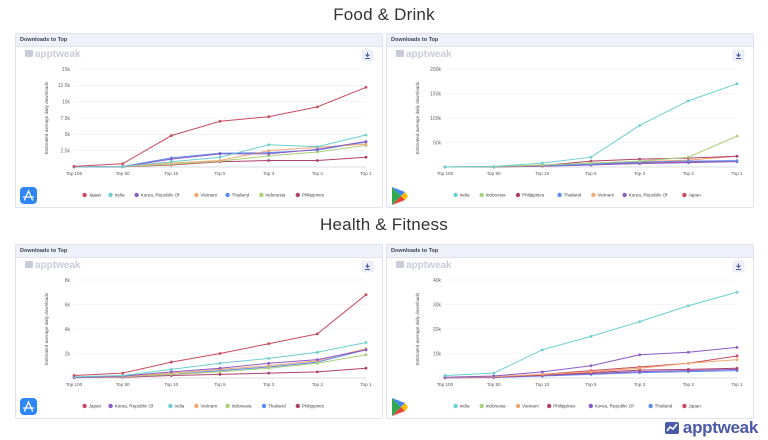 This screenshot has height=440, width=768. What do you see at coordinates (66, 70) in the screenshot?
I see `y-tick-label: 15k` at bounding box center [66, 70].